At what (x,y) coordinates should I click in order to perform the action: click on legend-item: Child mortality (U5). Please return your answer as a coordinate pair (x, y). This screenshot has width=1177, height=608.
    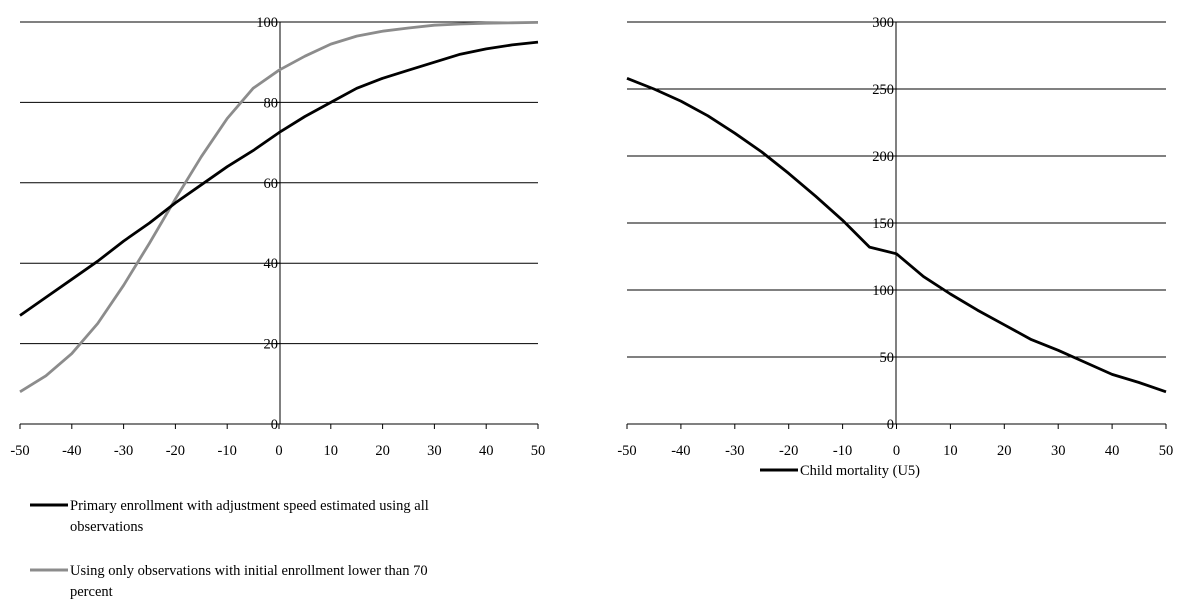
    Looking at the image, I should click on (840, 471).